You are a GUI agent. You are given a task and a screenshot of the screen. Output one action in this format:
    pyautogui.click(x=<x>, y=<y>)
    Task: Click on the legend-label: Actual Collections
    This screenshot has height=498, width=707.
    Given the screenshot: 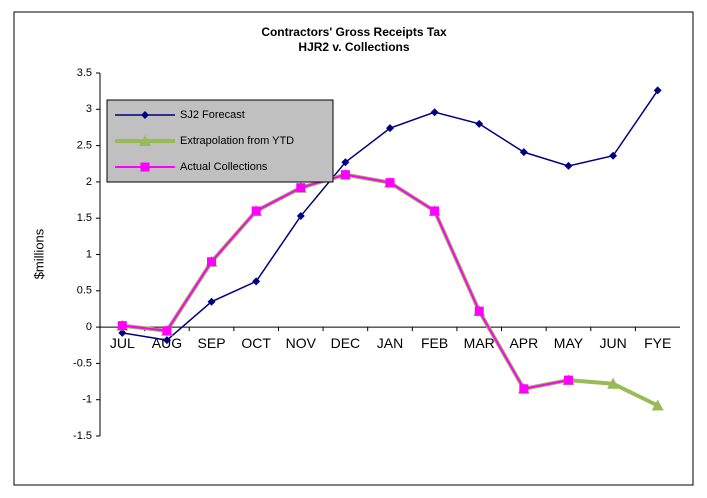 What is the action you would take?
    pyautogui.click(x=224, y=167)
    